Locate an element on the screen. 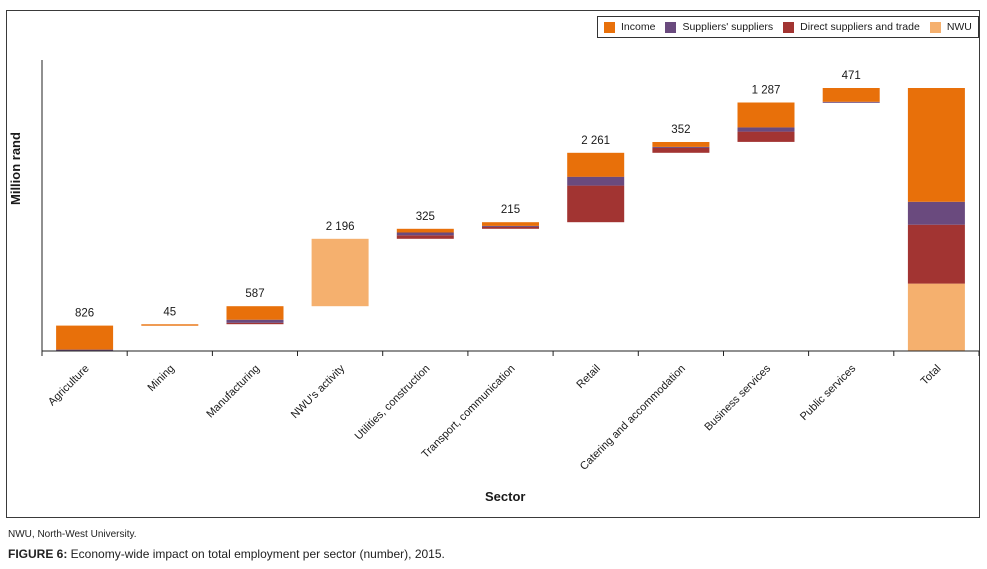 The height and width of the screenshot is (569, 987). bar-catering-and-accommodation-income is located at coordinates (681, 144).